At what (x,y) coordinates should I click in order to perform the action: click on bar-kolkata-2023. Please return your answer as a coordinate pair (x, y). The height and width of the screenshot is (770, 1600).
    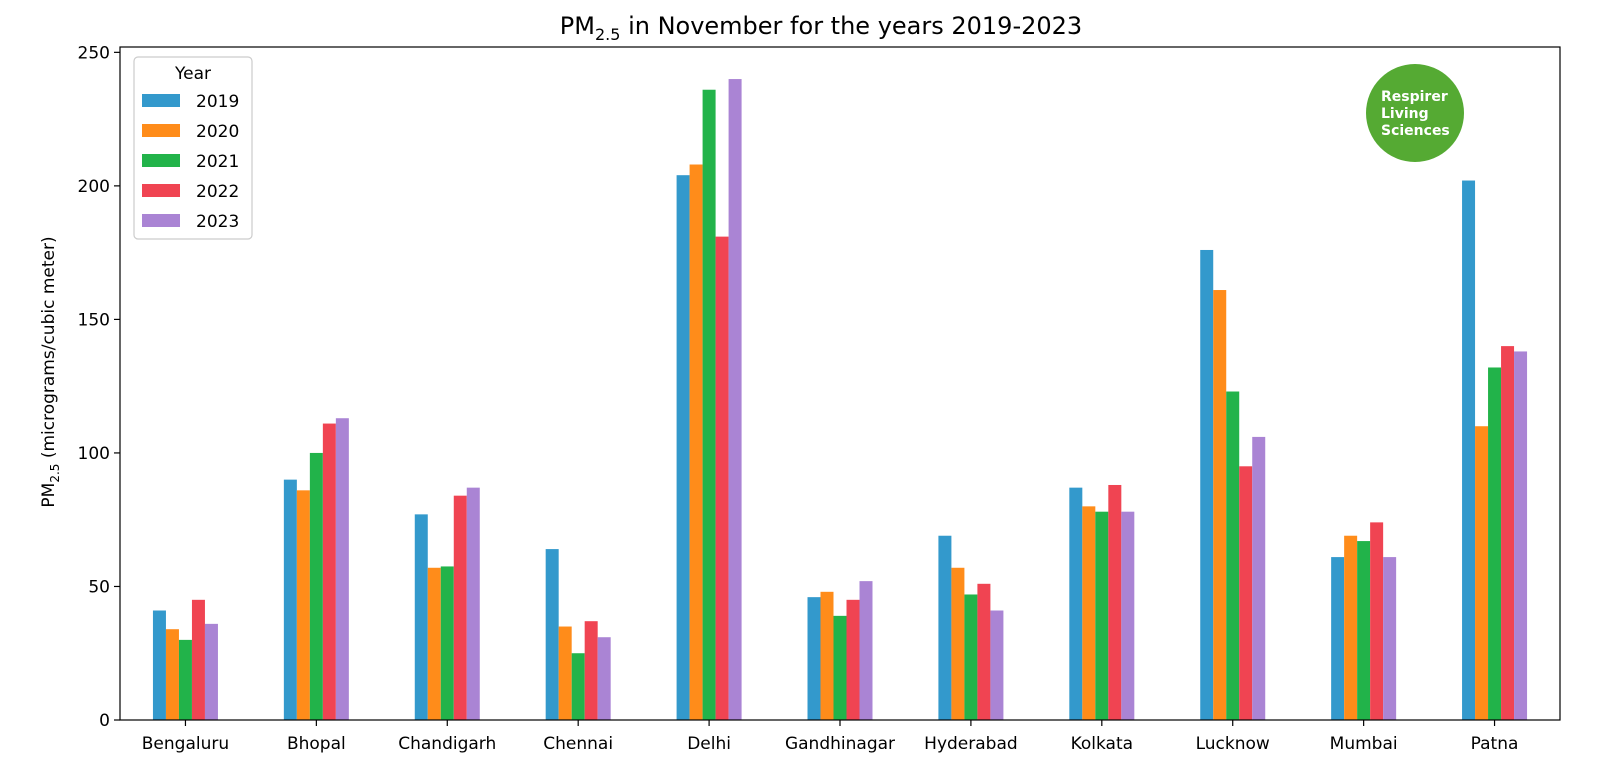
    Looking at the image, I should click on (1128, 615).